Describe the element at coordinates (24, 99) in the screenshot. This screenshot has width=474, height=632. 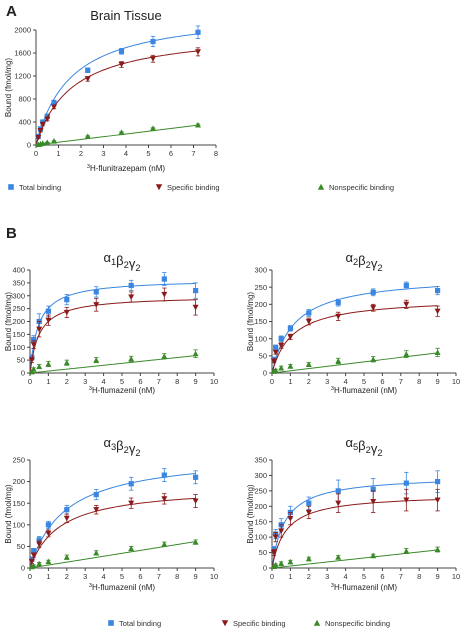
I see `y-tick-label: 800` at that location.